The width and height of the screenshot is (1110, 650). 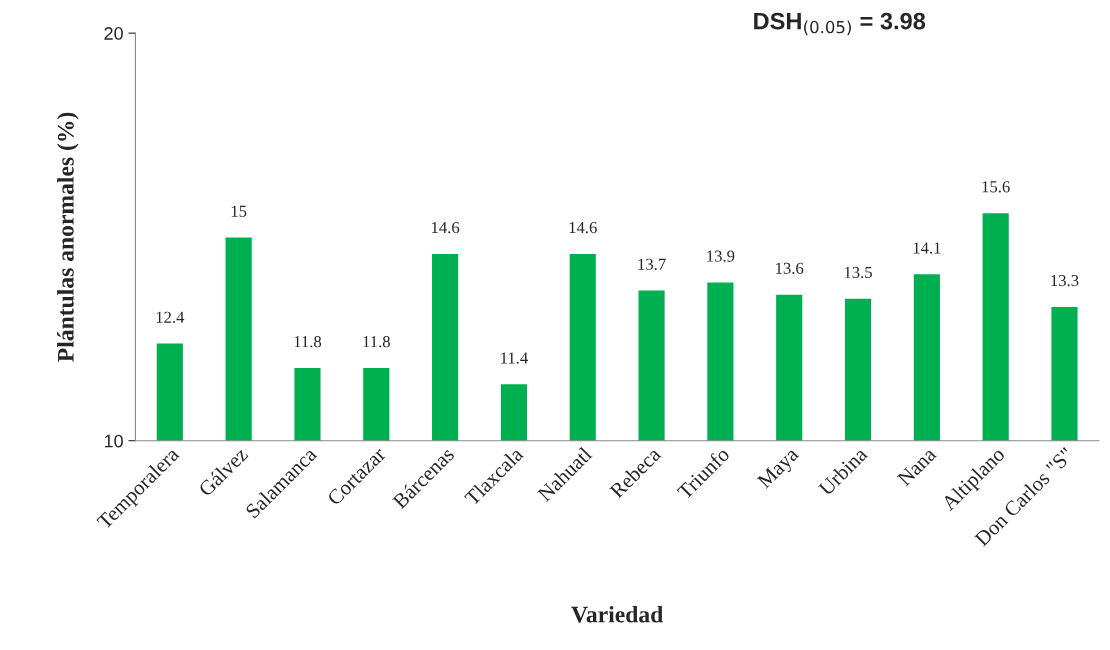 I want to click on data-label: 13.7, so click(x=652, y=264).